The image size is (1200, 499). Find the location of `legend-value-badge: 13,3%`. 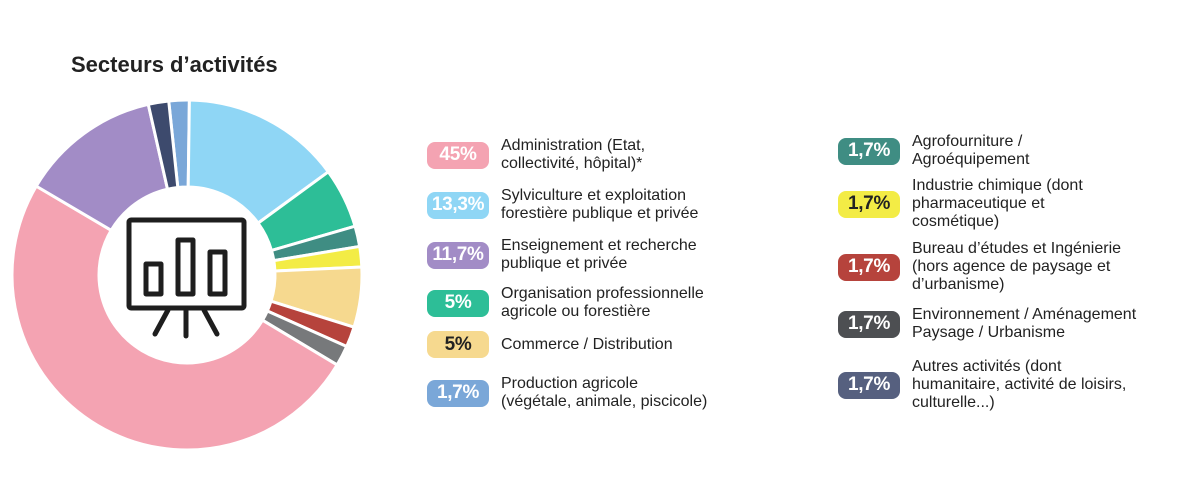

legend-value-badge: 13,3% is located at coordinates (458, 205).